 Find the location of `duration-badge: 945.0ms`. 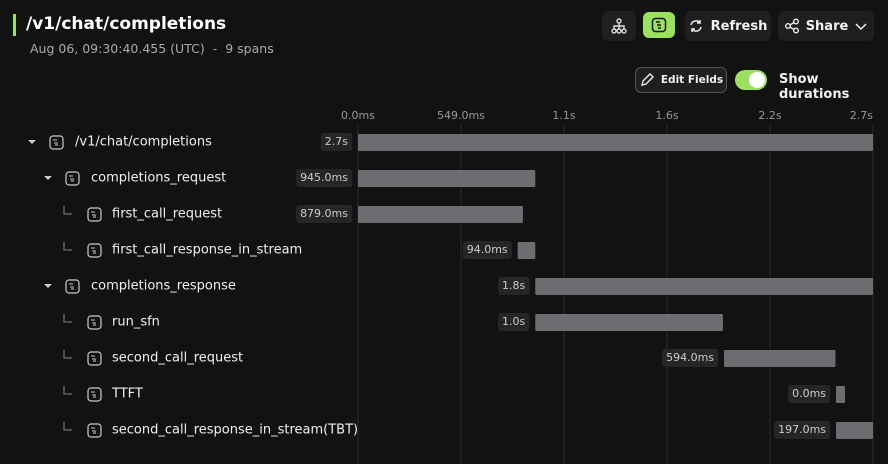

duration-badge: 945.0ms is located at coordinates (324, 178).